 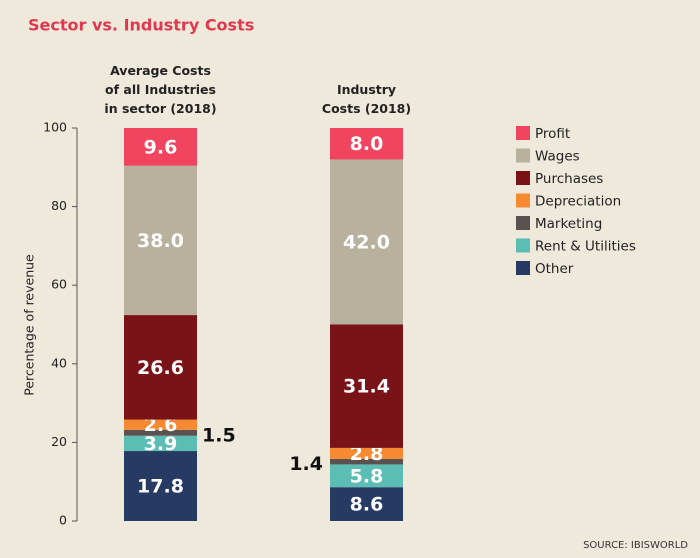 I want to click on value-label: 31.4, so click(x=366, y=387).